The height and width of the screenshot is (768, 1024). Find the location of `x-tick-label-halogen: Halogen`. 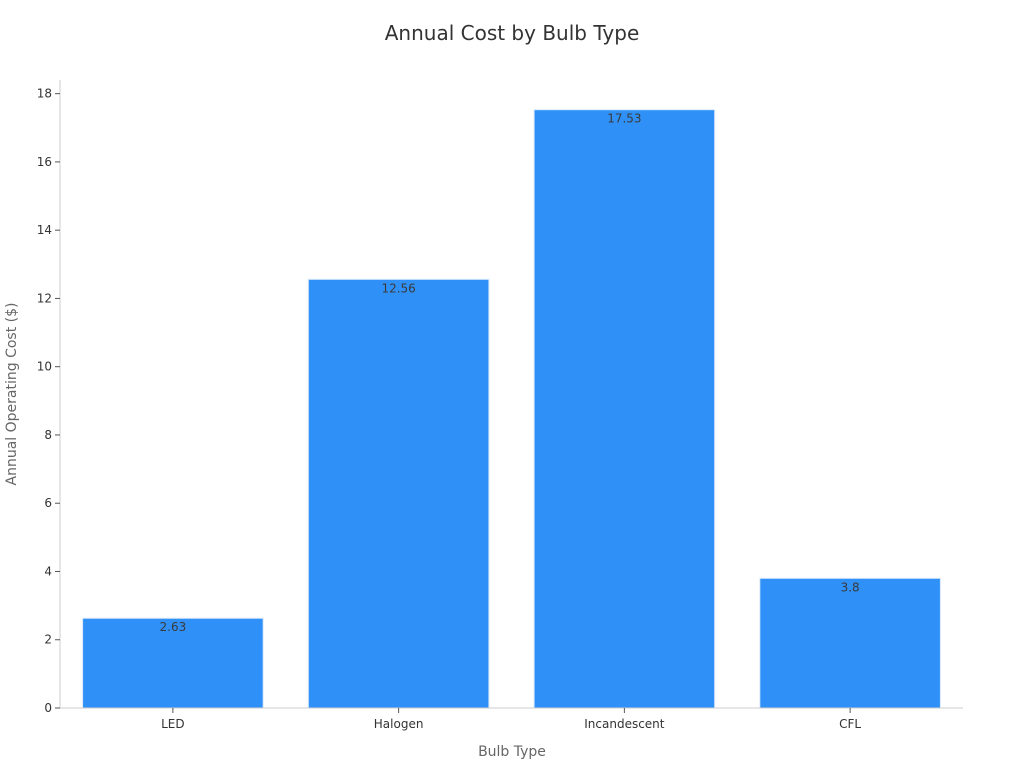

x-tick-label-halogen: Halogen is located at coordinates (399, 724).